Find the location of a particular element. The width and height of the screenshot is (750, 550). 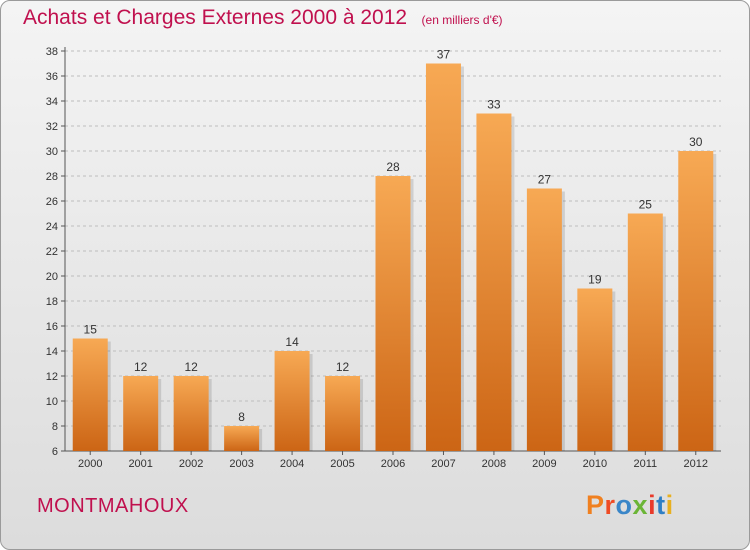

x-tick-label: 2001 is located at coordinates (140, 464).